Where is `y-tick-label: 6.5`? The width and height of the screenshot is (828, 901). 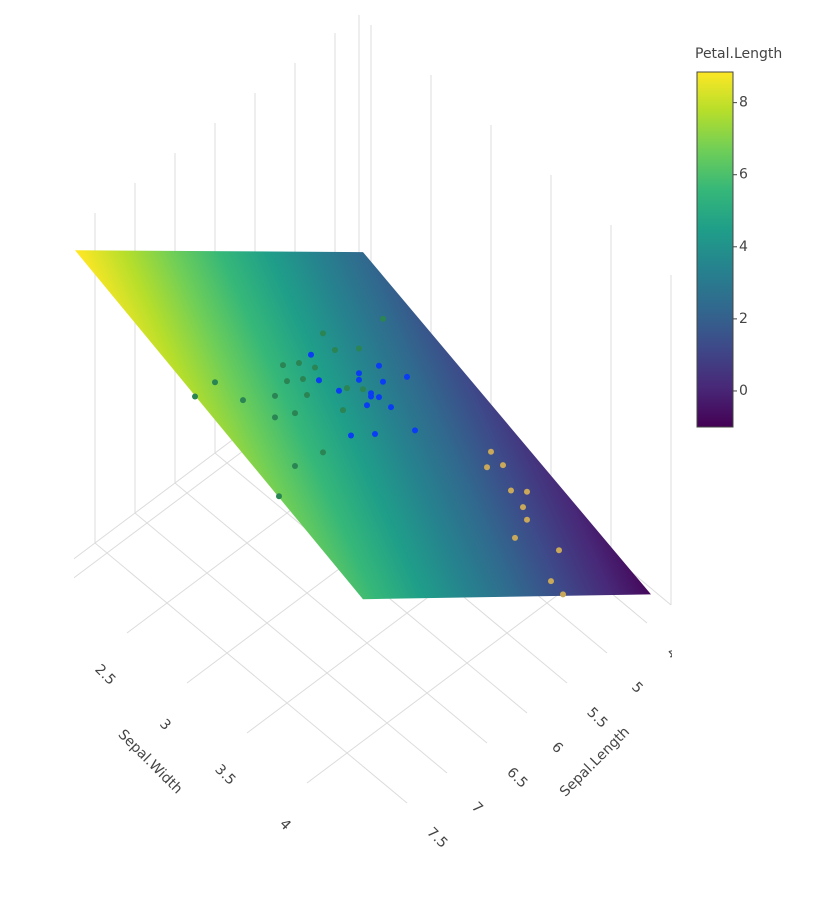 y-tick-label: 6.5 is located at coordinates (516, 777).